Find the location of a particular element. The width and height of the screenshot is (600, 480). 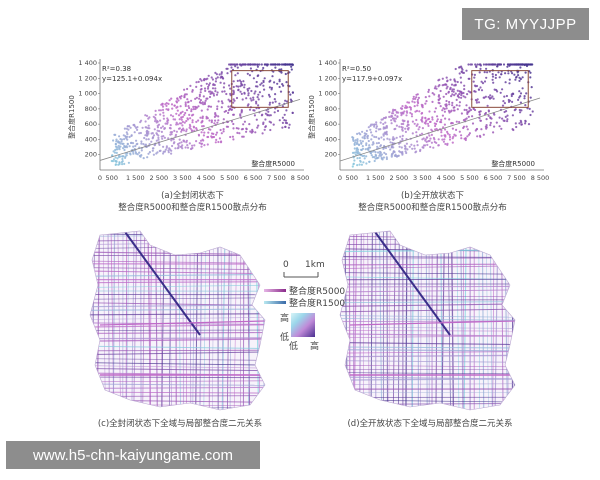

legend-low-y: 低 is located at coordinates (285, 338).